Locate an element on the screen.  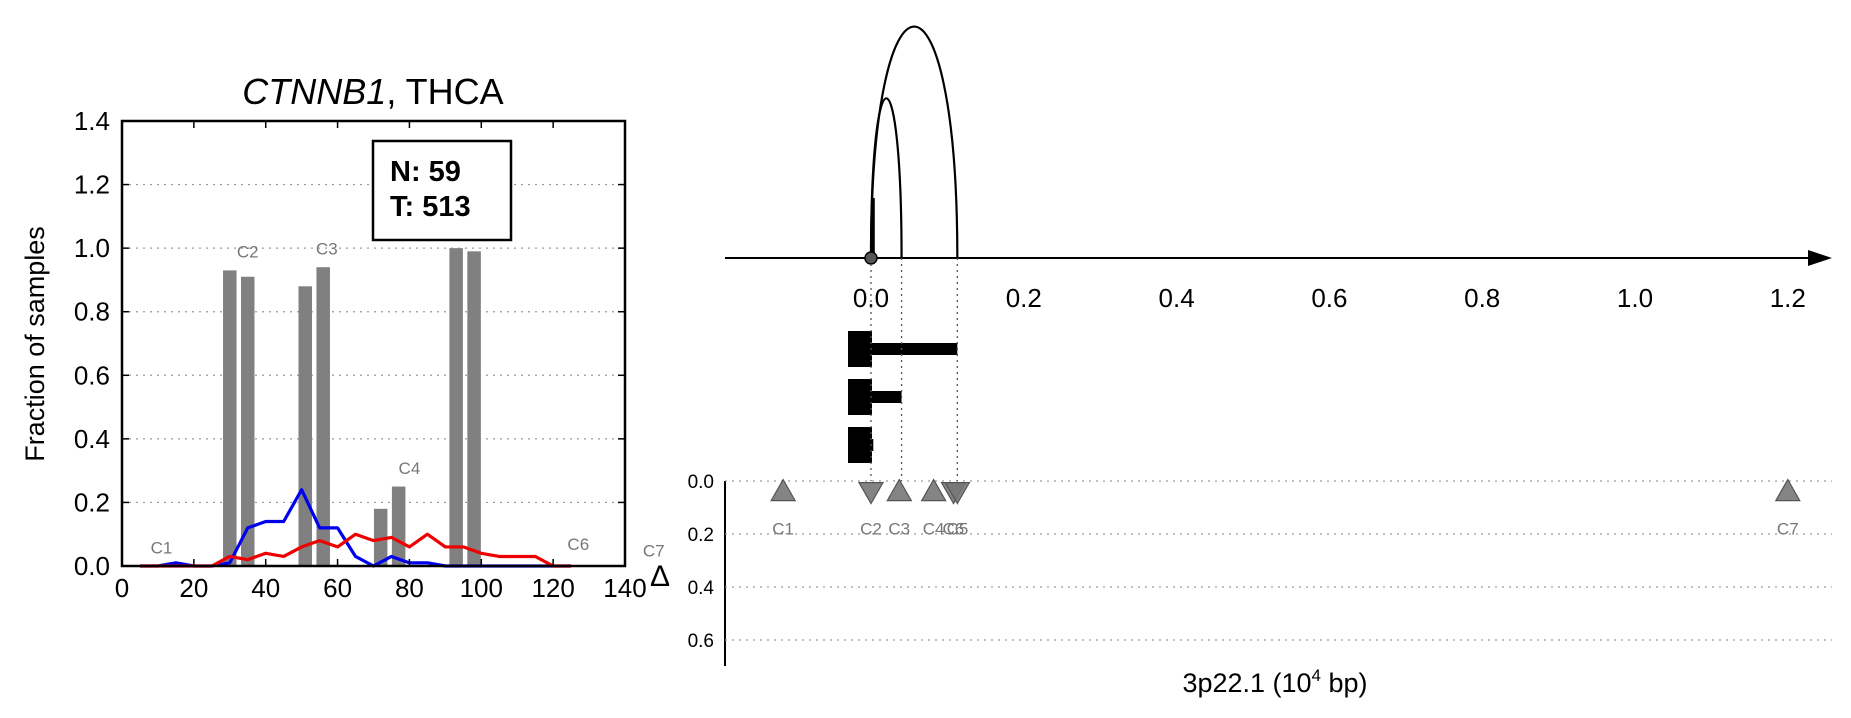
delta-marker-c7 is located at coordinates (1787, 490).